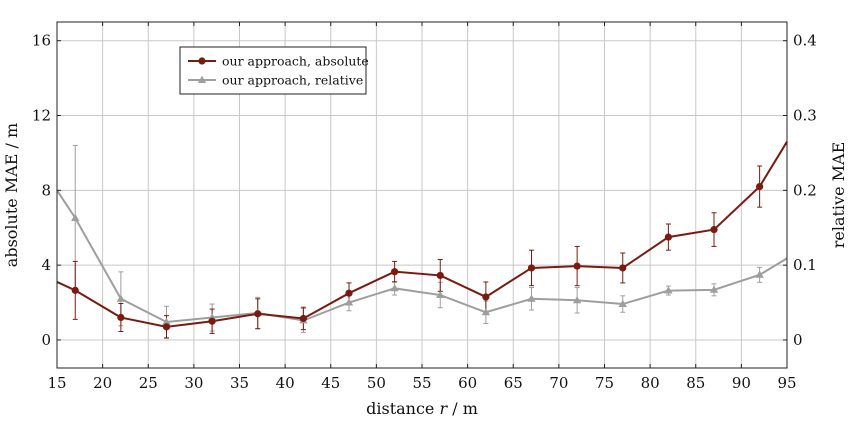  Describe the element at coordinates (786, 383) in the screenshot. I see `x-tick-label: 95` at that location.